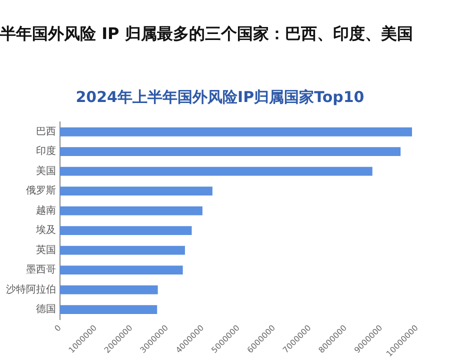  I want to click on chart-subtitle: 2024年上半年国外风险IP归属国家Top10, so click(220, 97).